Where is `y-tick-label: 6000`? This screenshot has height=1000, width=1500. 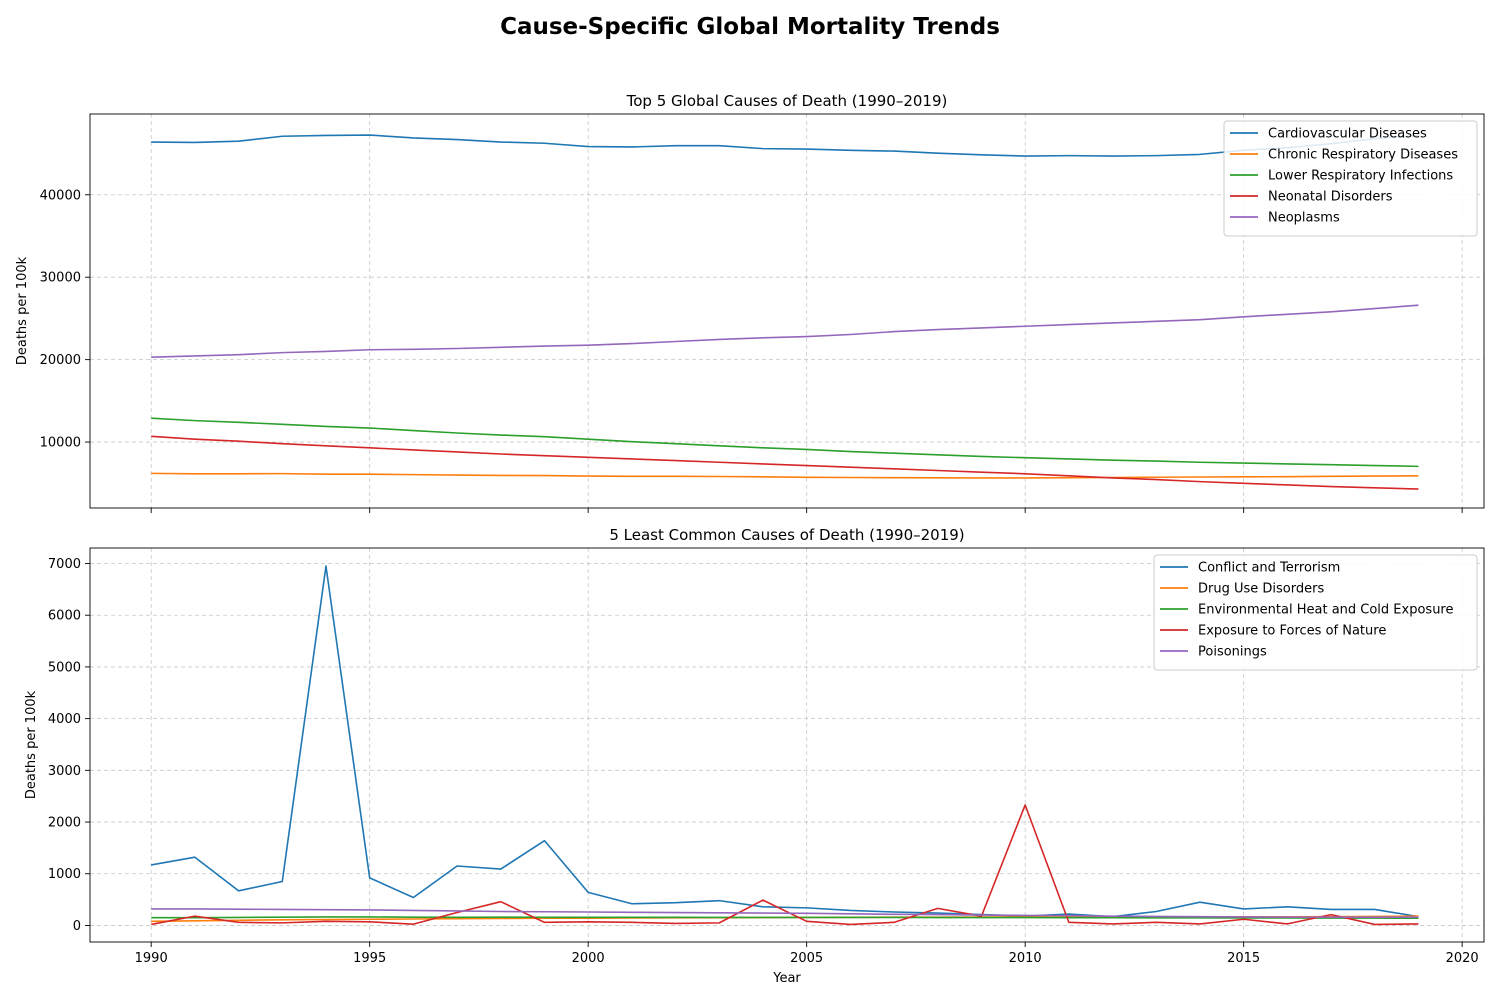
y-tick-label: 6000 is located at coordinates (64, 616).